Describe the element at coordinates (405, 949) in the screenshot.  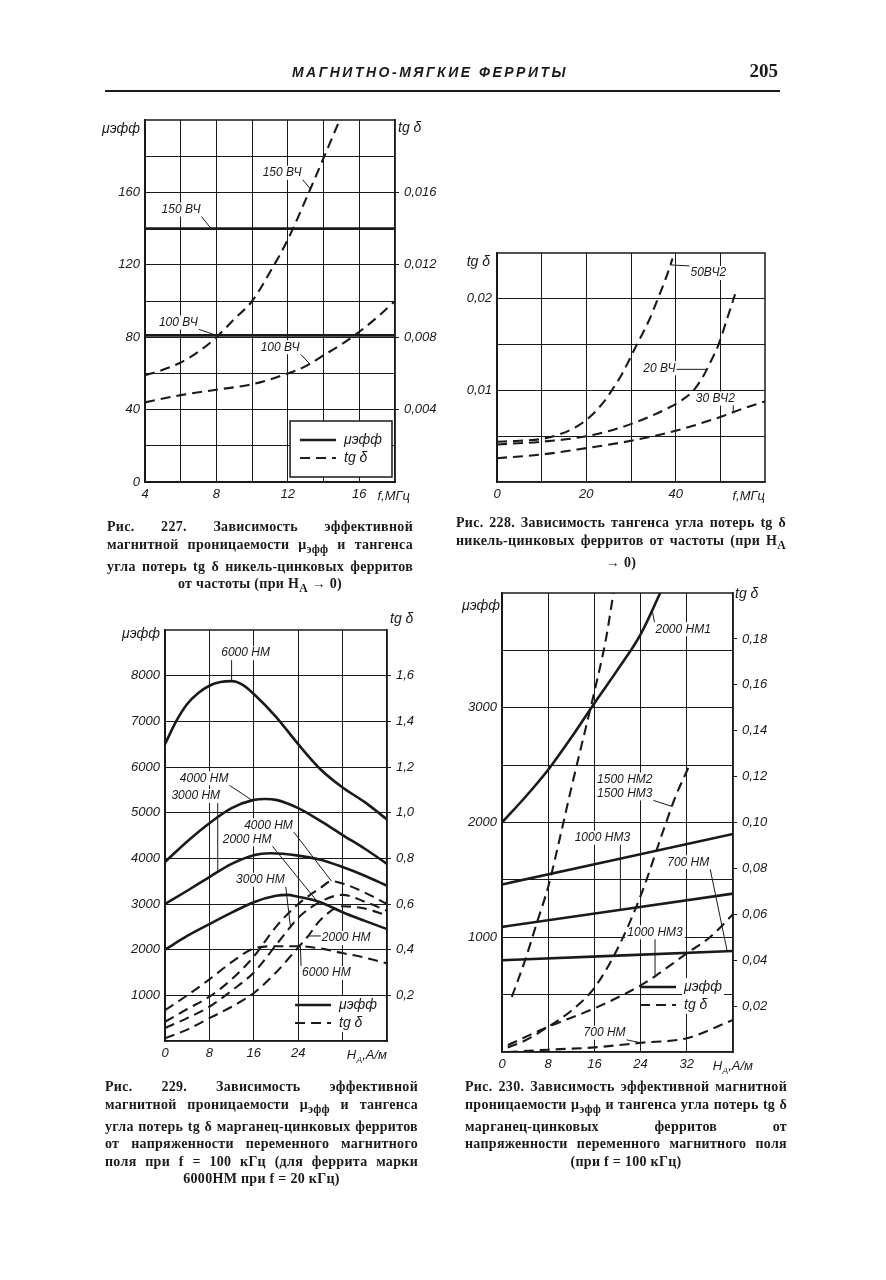
I see `y2-tick-label: 0,4` at that location.